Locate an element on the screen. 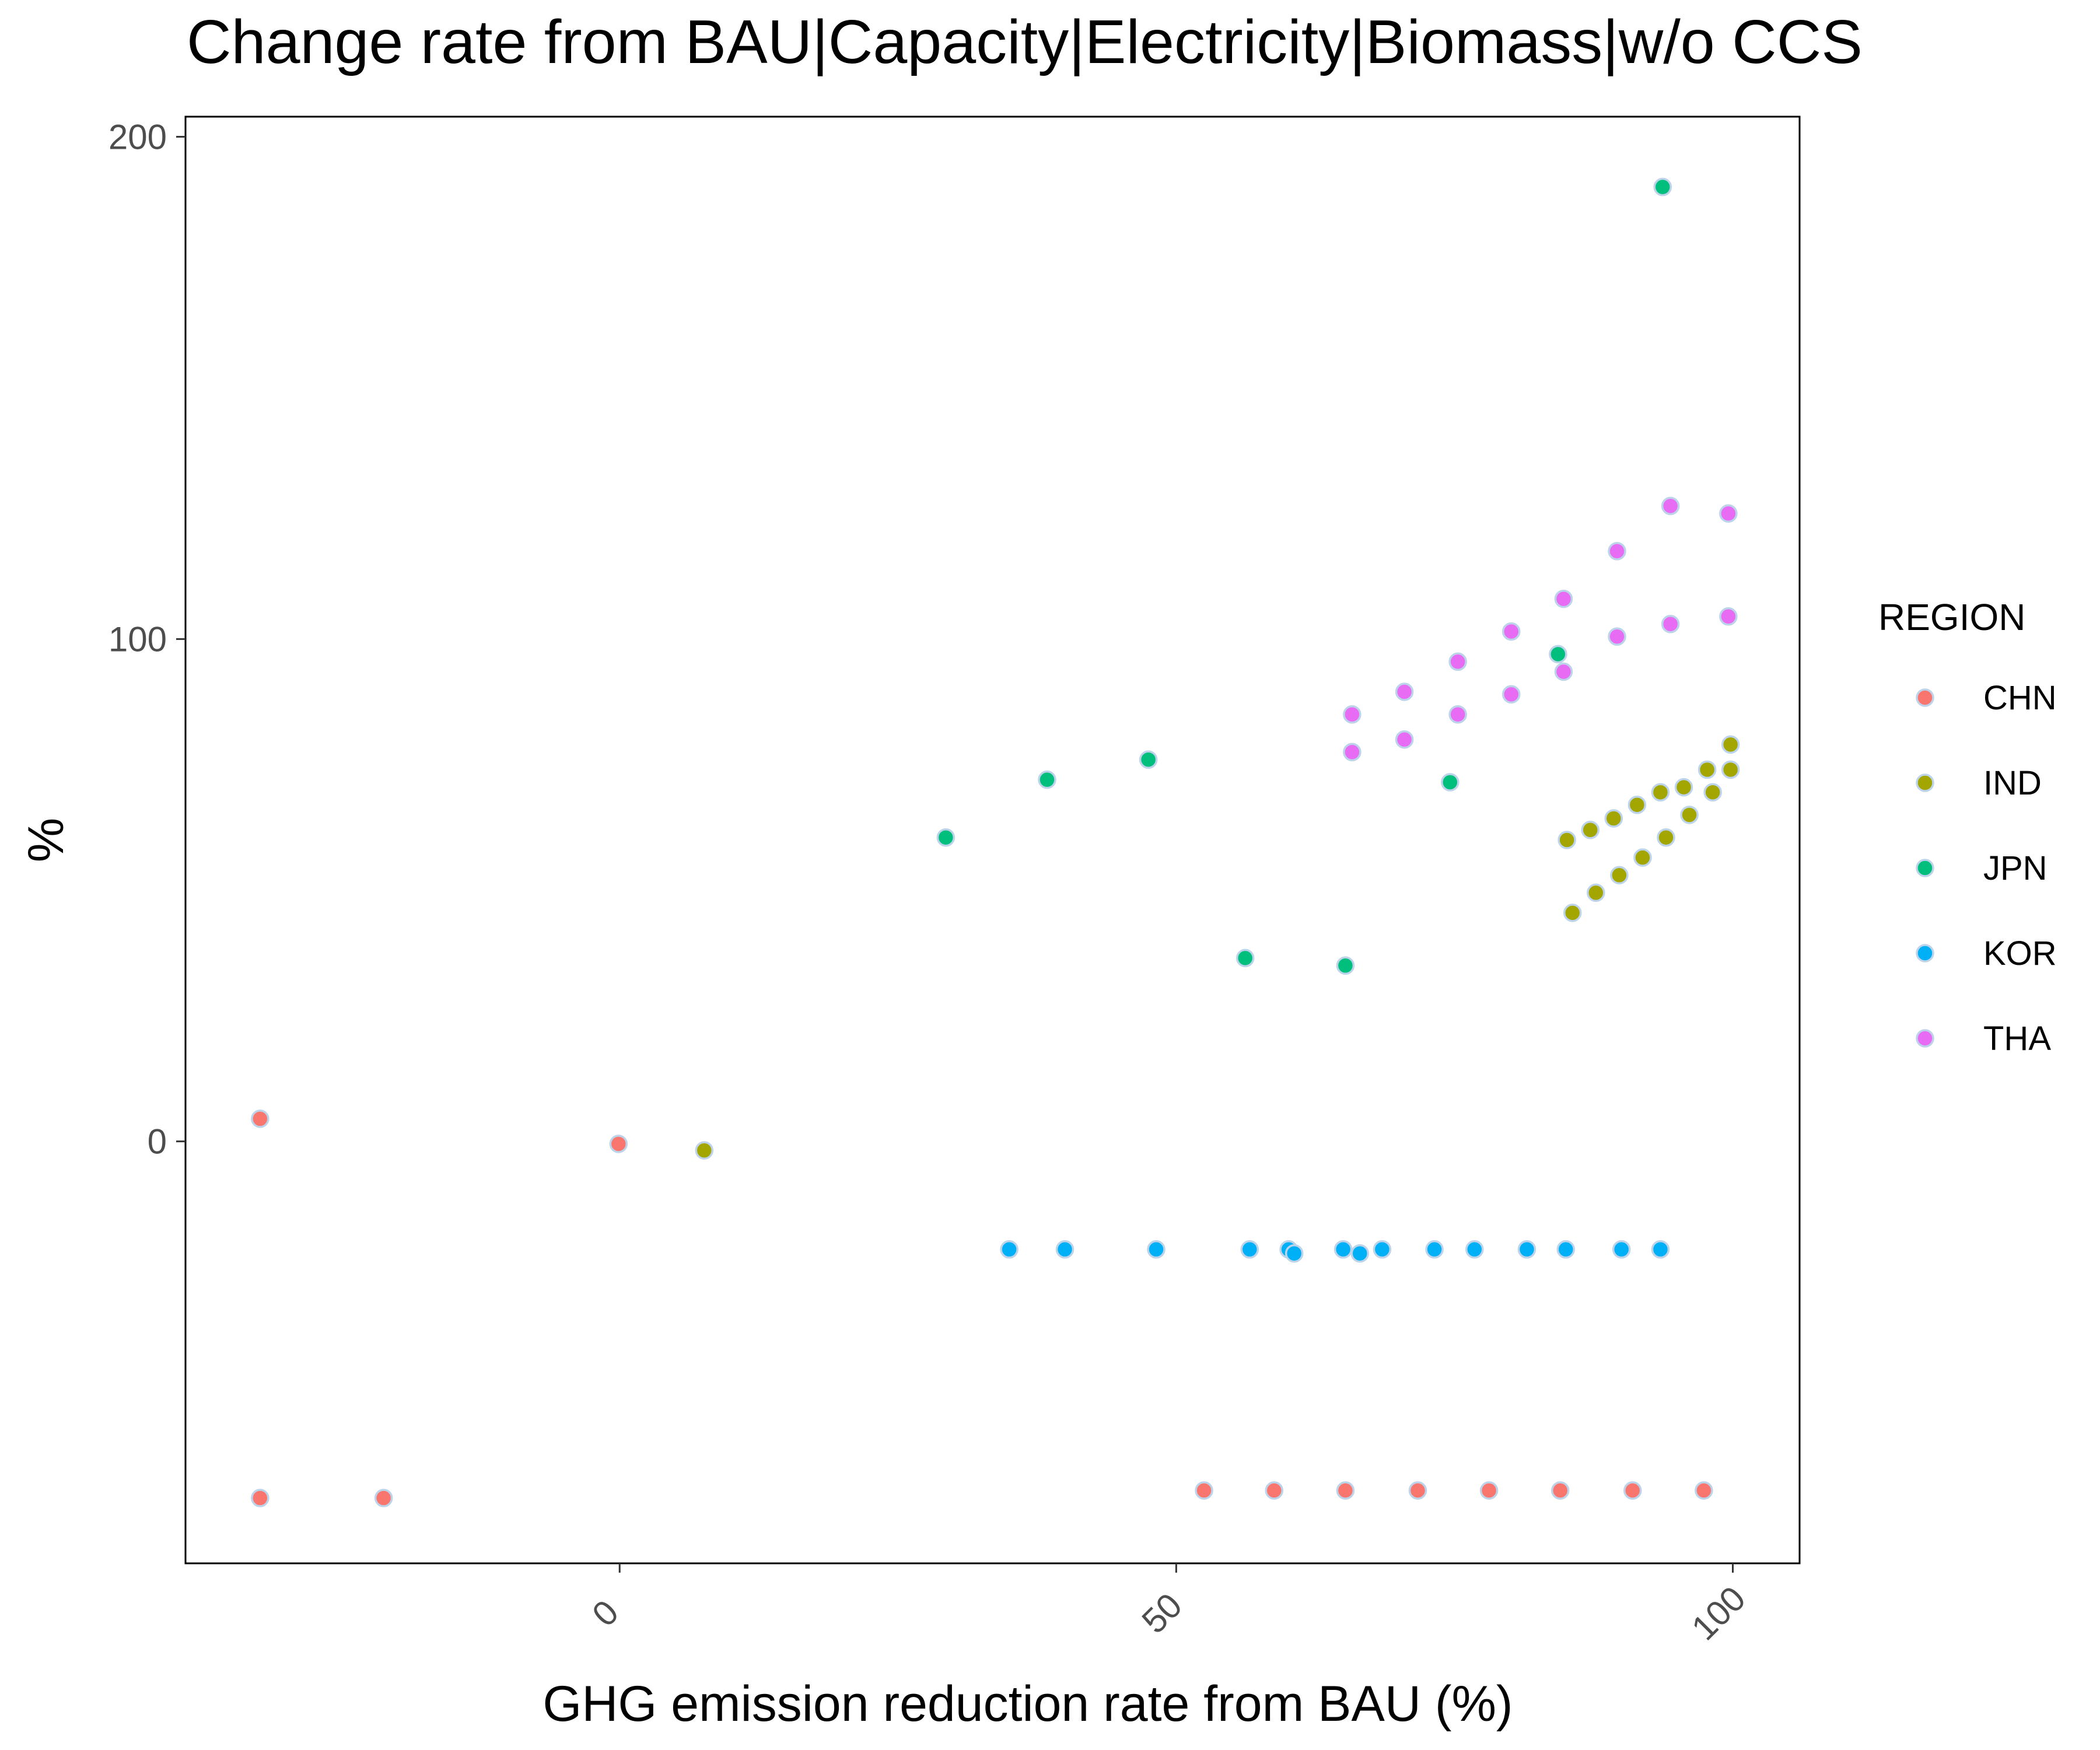 The image size is (2100, 1750). x-axis-title: GHG emission reduction rate from BAU (%) is located at coordinates (1027, 1704).